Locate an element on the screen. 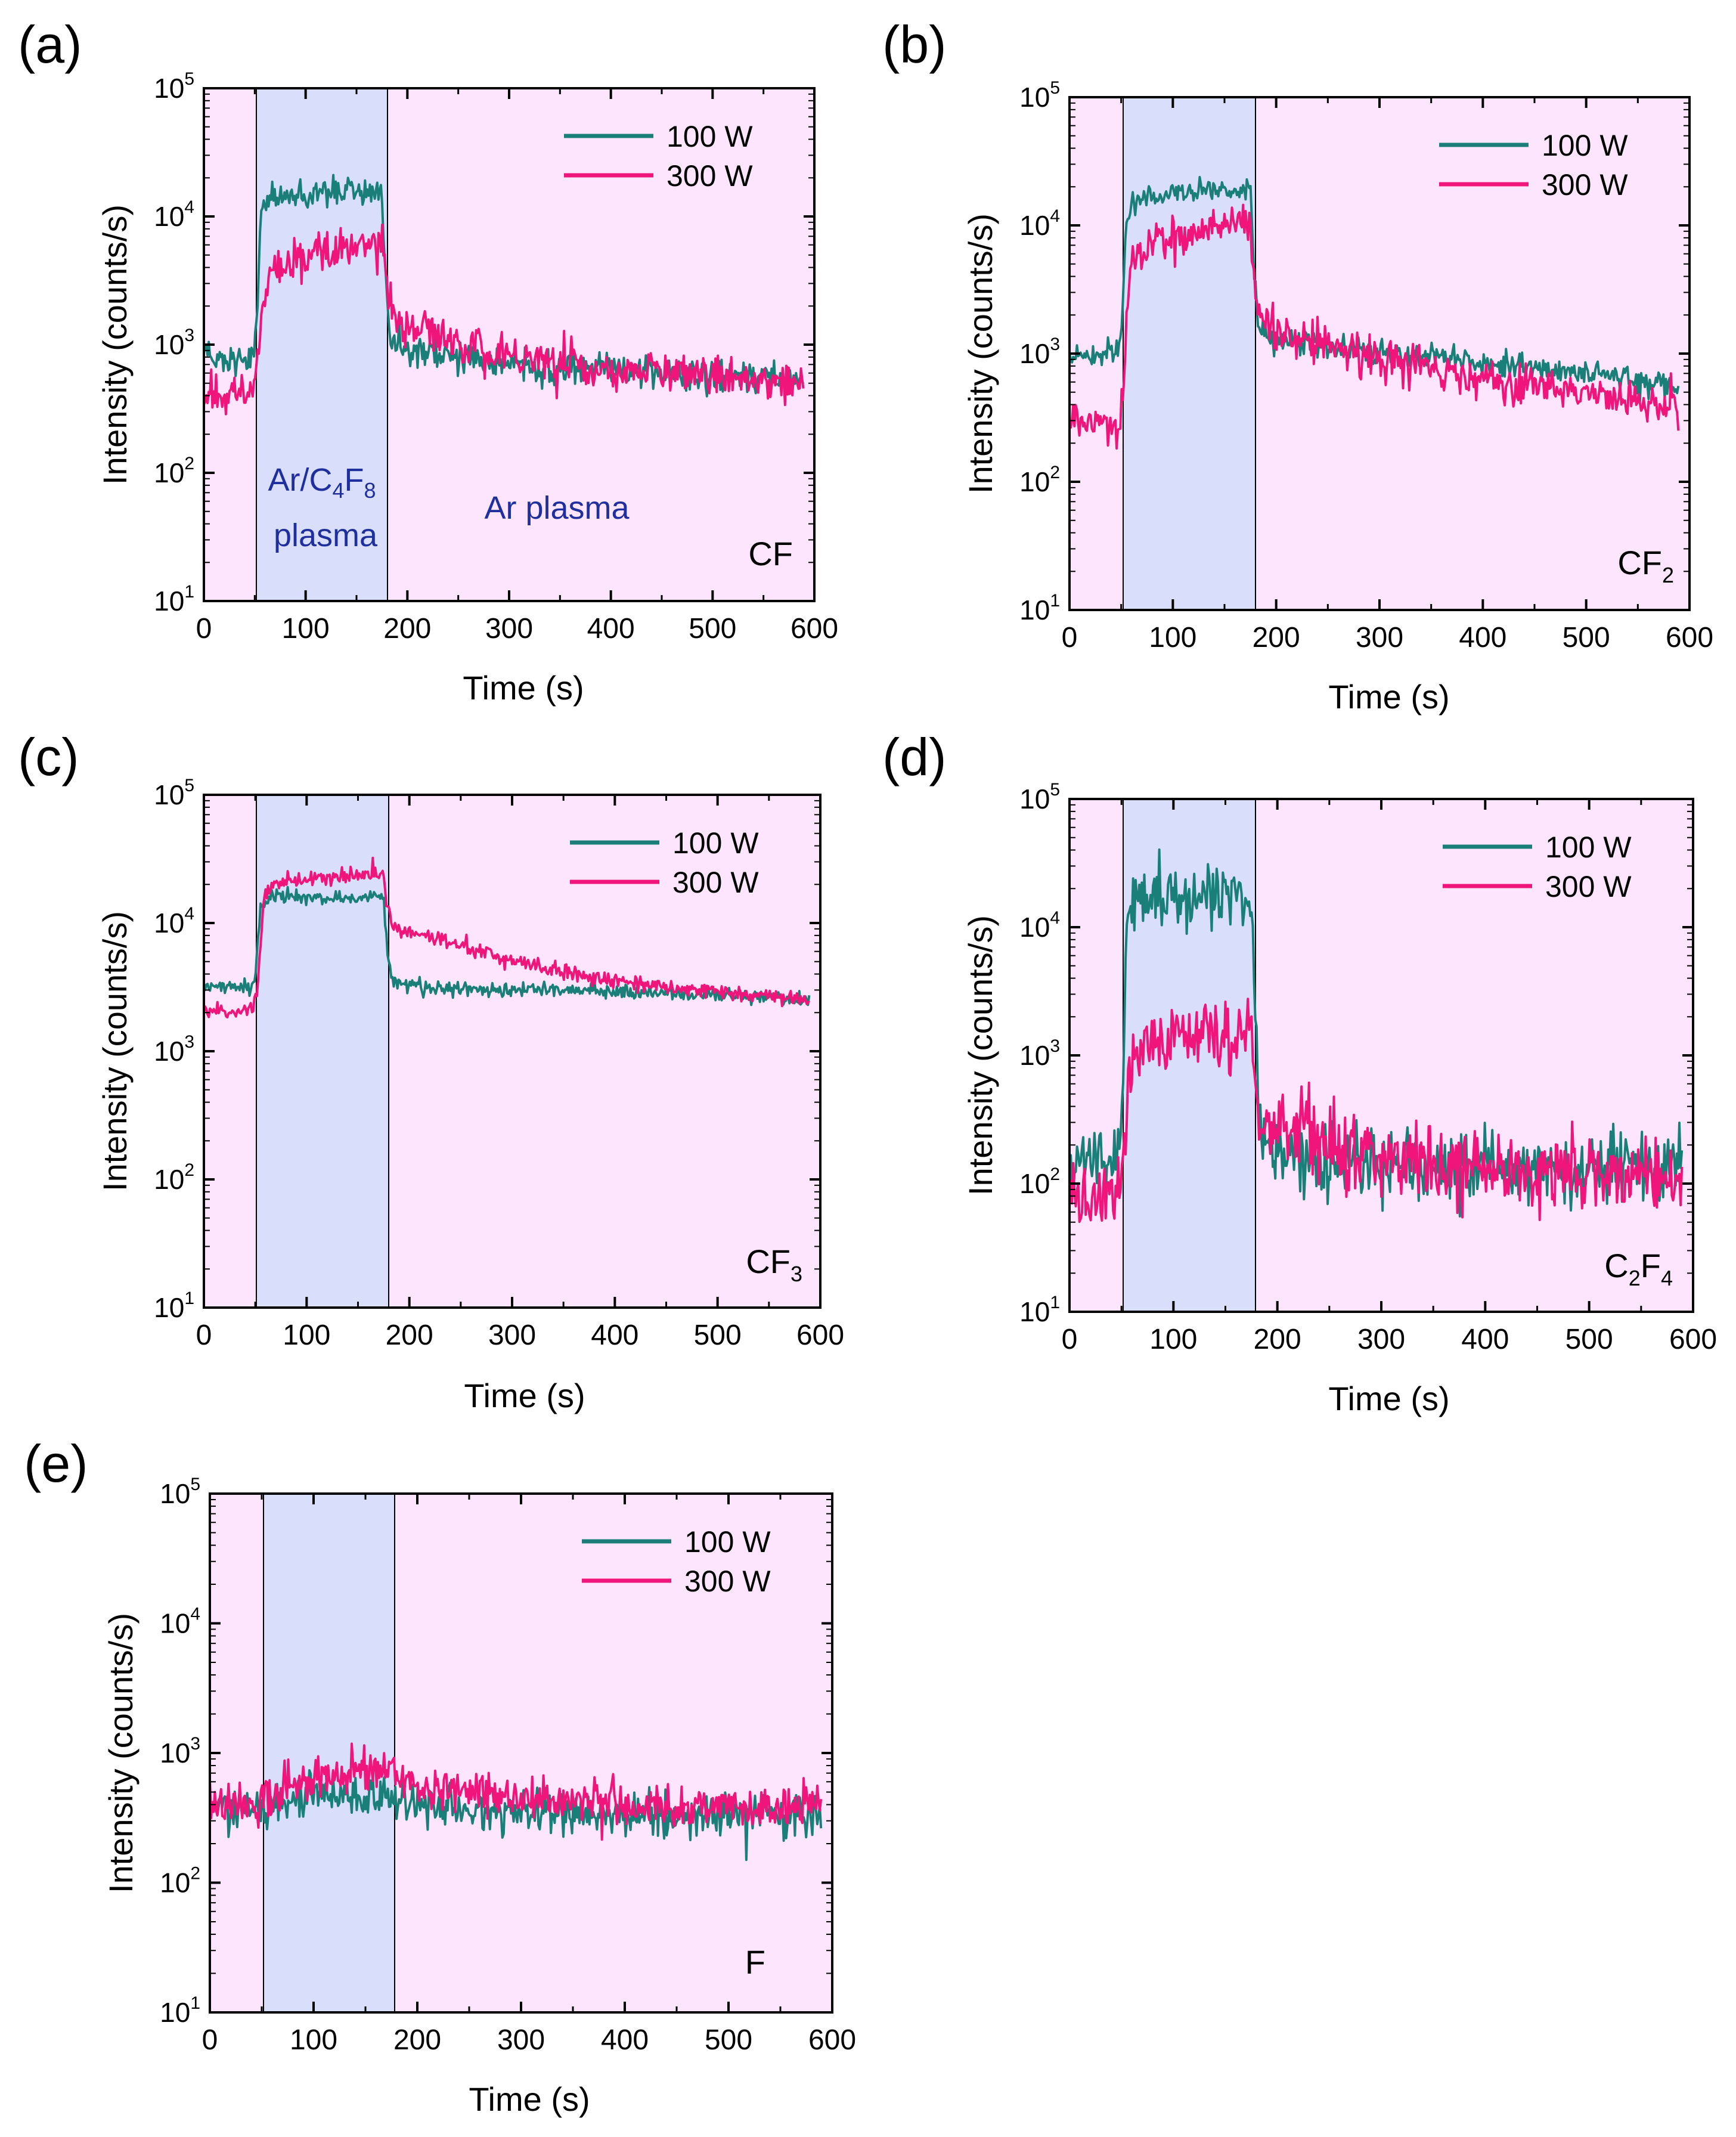 The width and height of the screenshot is (1736, 2137). ar-region-label: Ar plasma is located at coordinates (557, 508).